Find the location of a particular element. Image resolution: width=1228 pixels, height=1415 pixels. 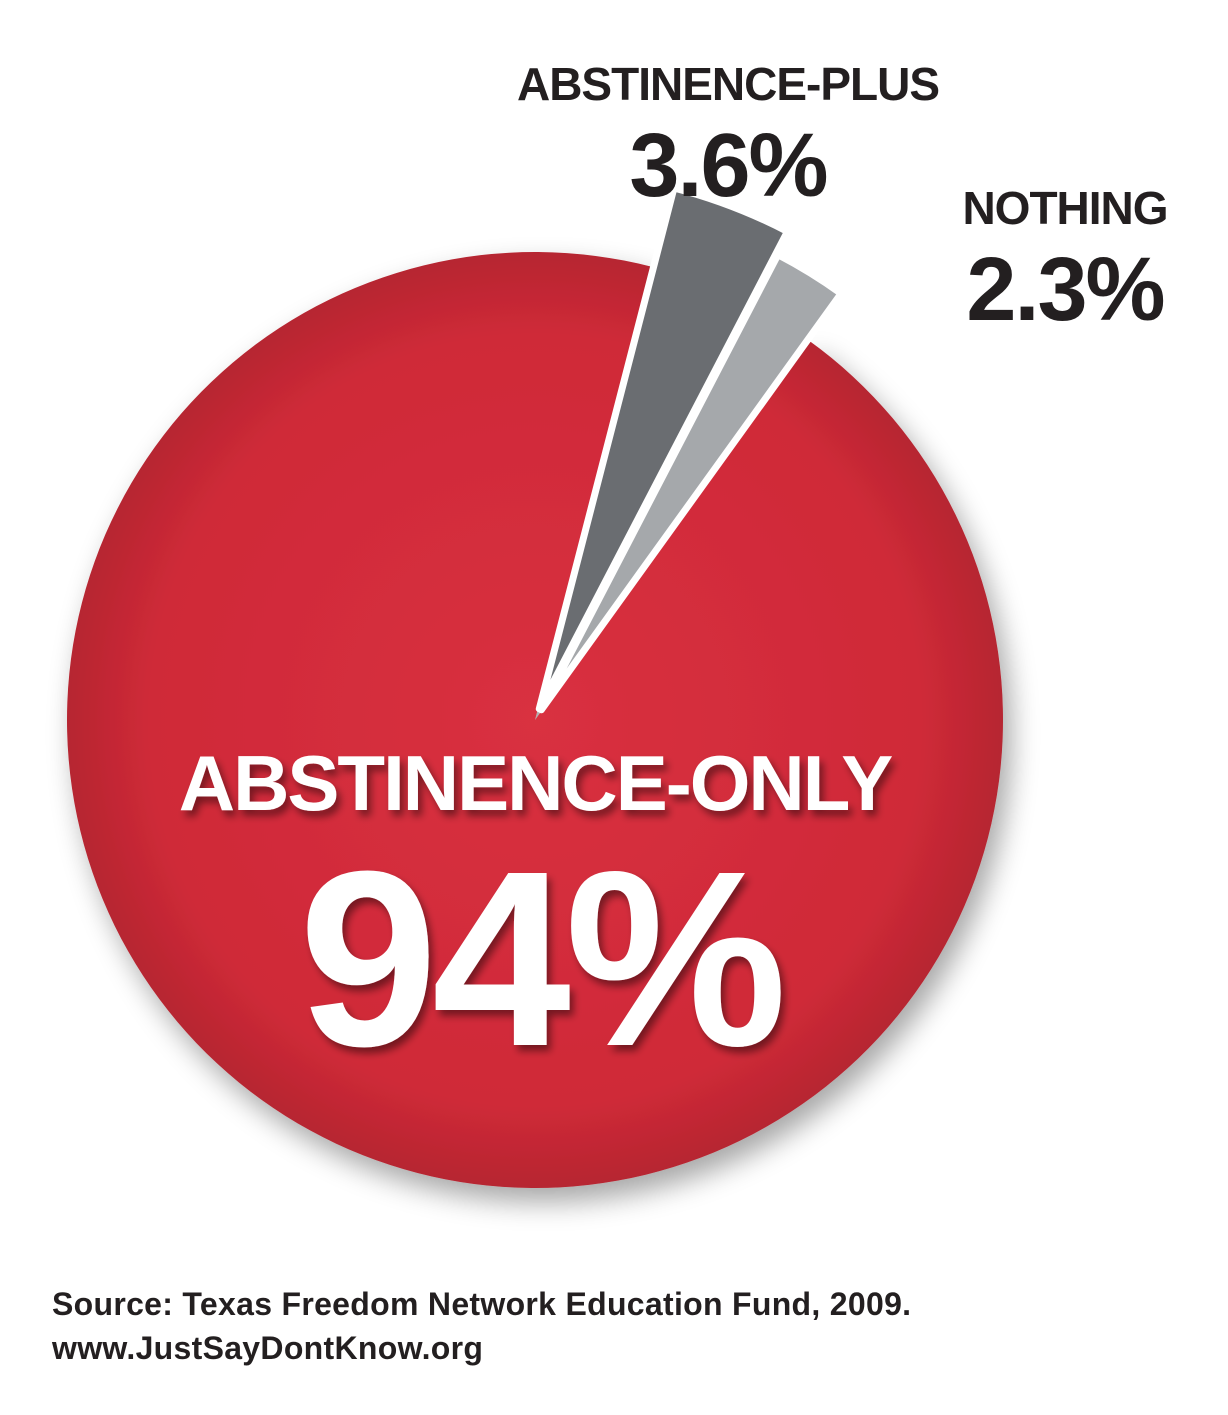

slice-abstinence-plus is located at coordinates (663, 448).